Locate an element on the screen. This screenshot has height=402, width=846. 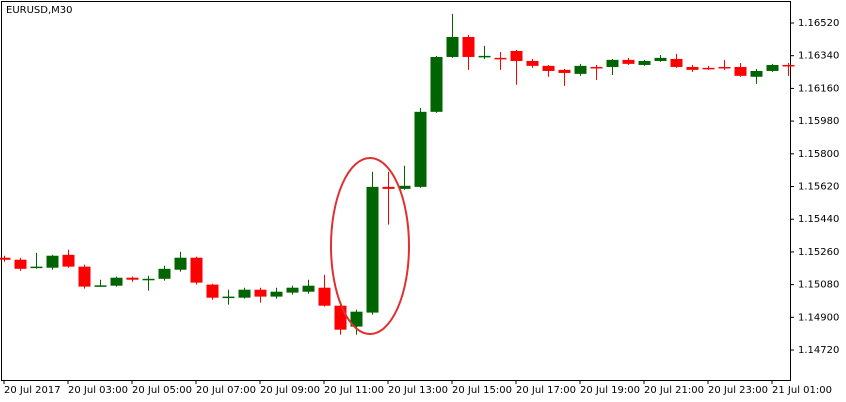
y-tick-label: 1.14720 is located at coordinates (818, 350).